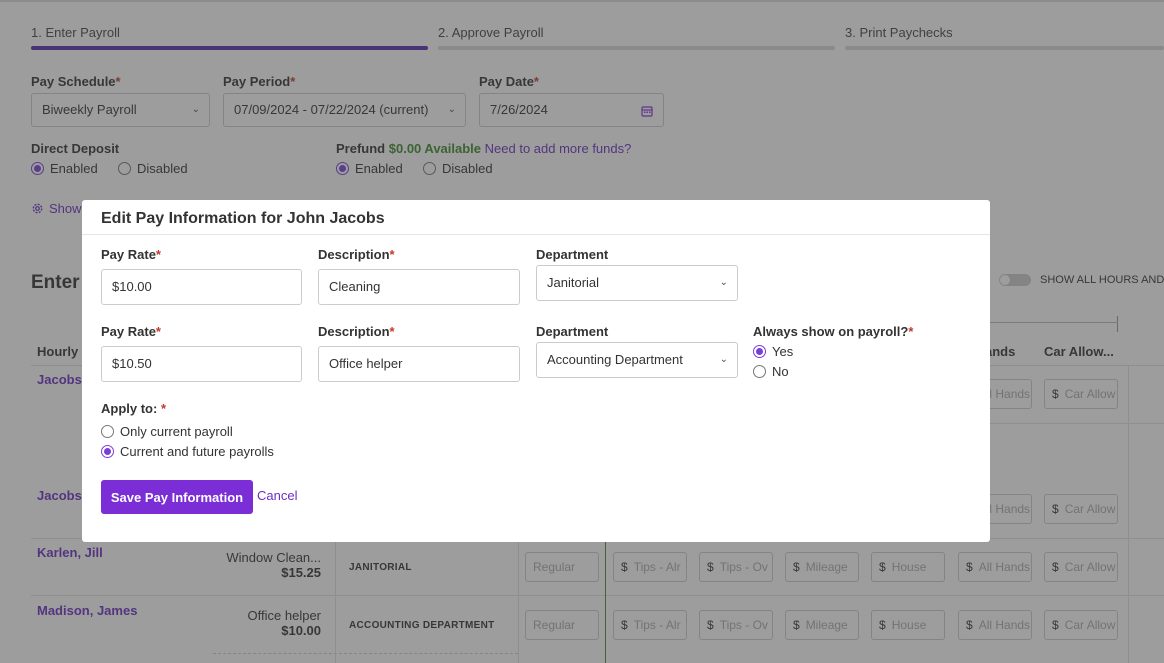 Image resolution: width=1164 pixels, height=663 pixels. Describe the element at coordinates (536, 234) in the screenshot. I see `modal-header-divider` at that location.